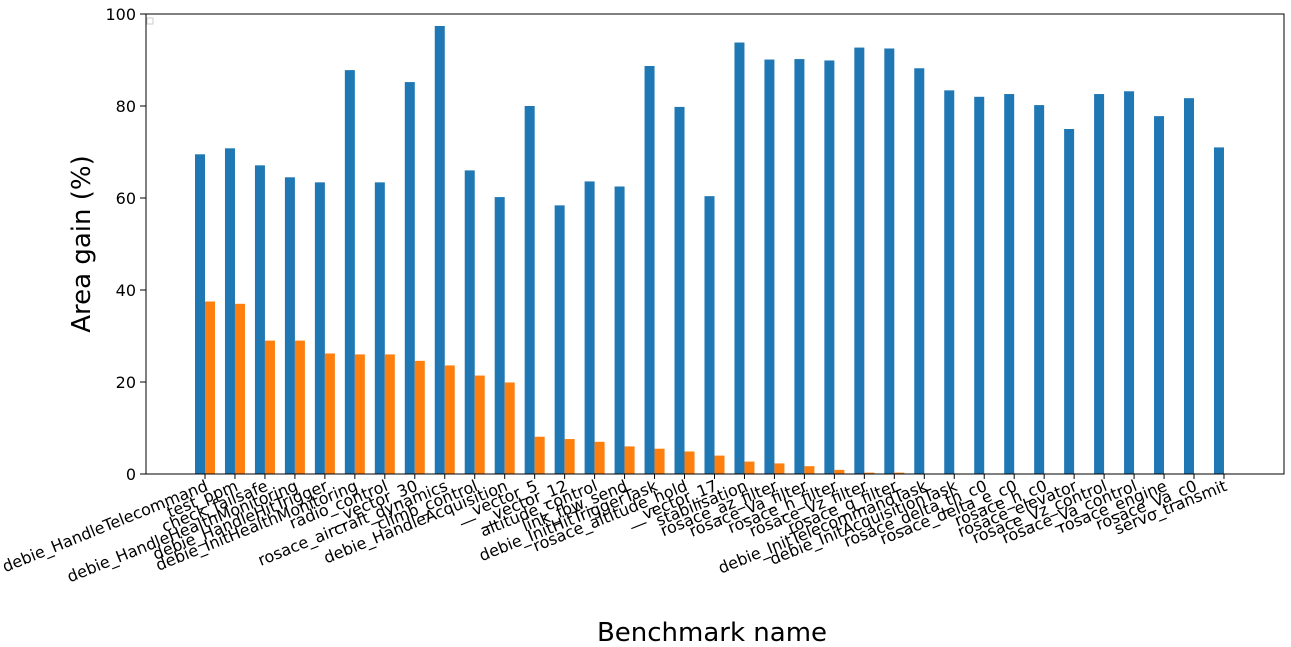  Describe the element at coordinates (419, 417) in the screenshot. I see `bar-series2-__vector_30` at that location.